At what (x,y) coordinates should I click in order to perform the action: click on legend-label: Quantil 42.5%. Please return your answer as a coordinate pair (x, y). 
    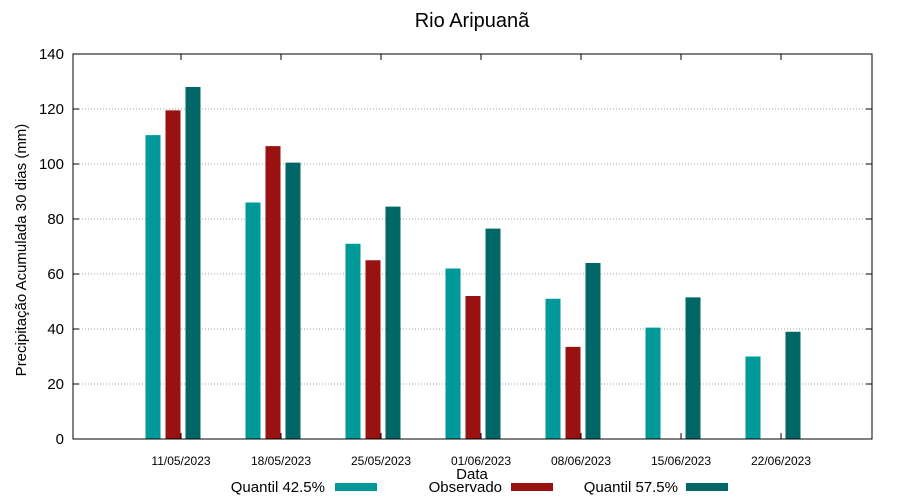
    Looking at the image, I should click on (278, 487).